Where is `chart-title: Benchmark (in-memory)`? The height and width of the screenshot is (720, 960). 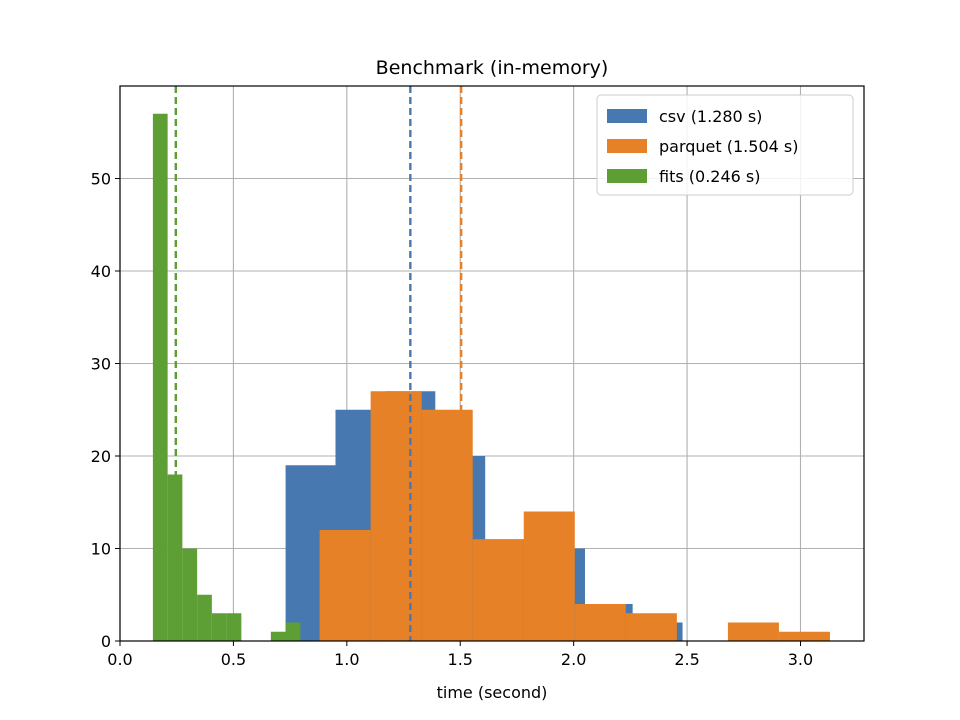 chart-title: Benchmark (in-memory) is located at coordinates (492, 68).